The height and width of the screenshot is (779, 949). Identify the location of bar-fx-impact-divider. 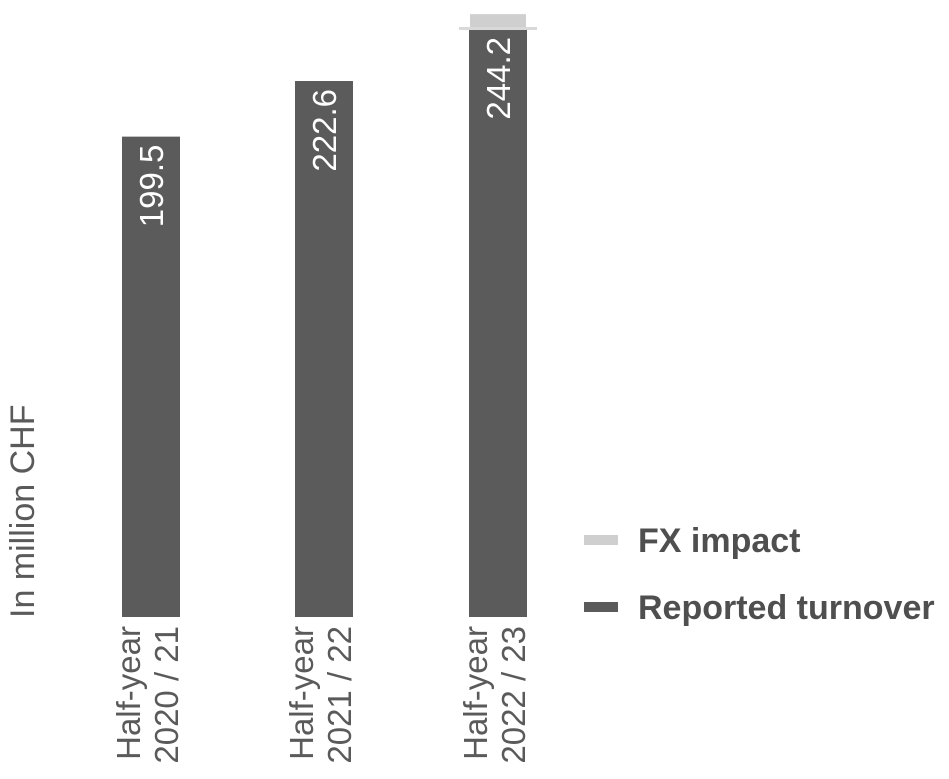
(498, 28).